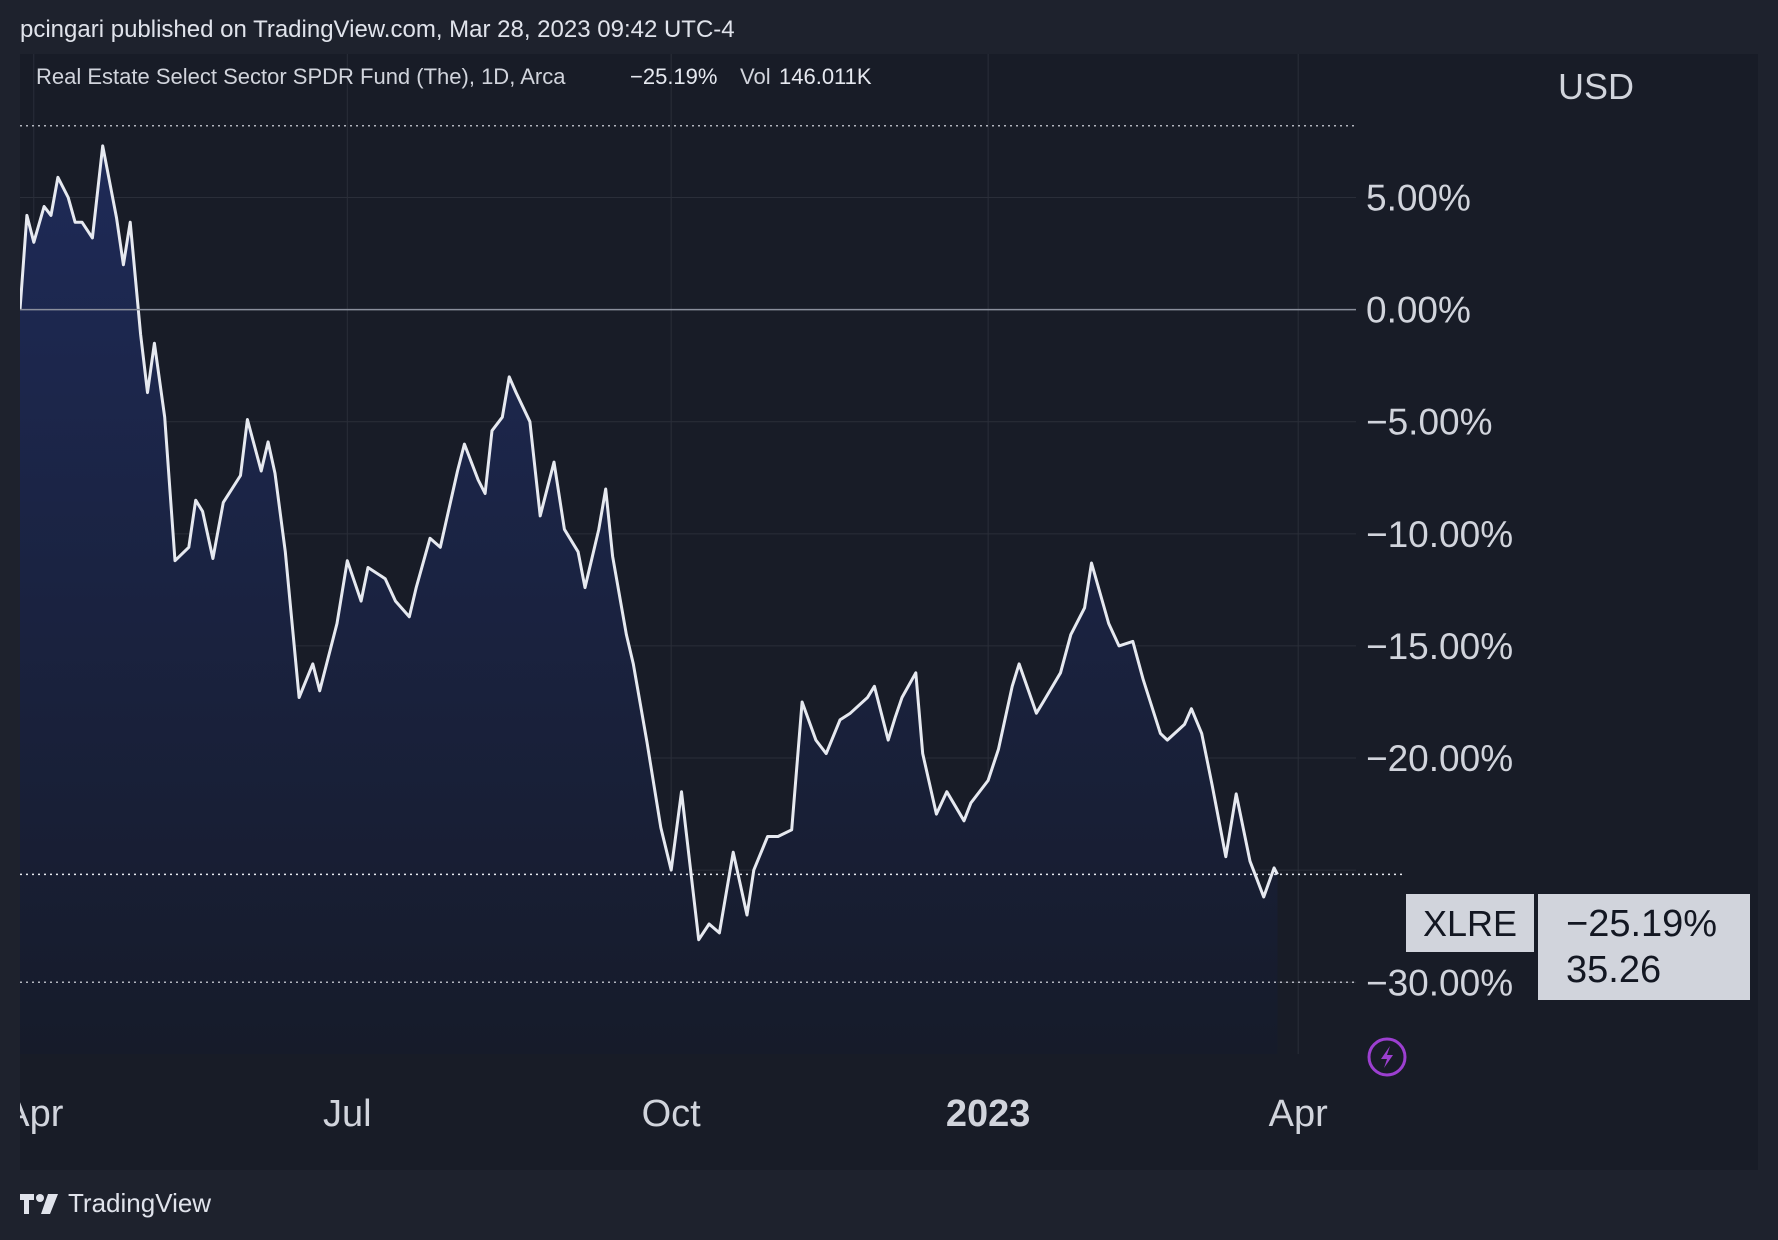 Image resolution: width=1778 pixels, height=1240 pixels. I want to click on last-price-label: 35.26, so click(1613, 970).